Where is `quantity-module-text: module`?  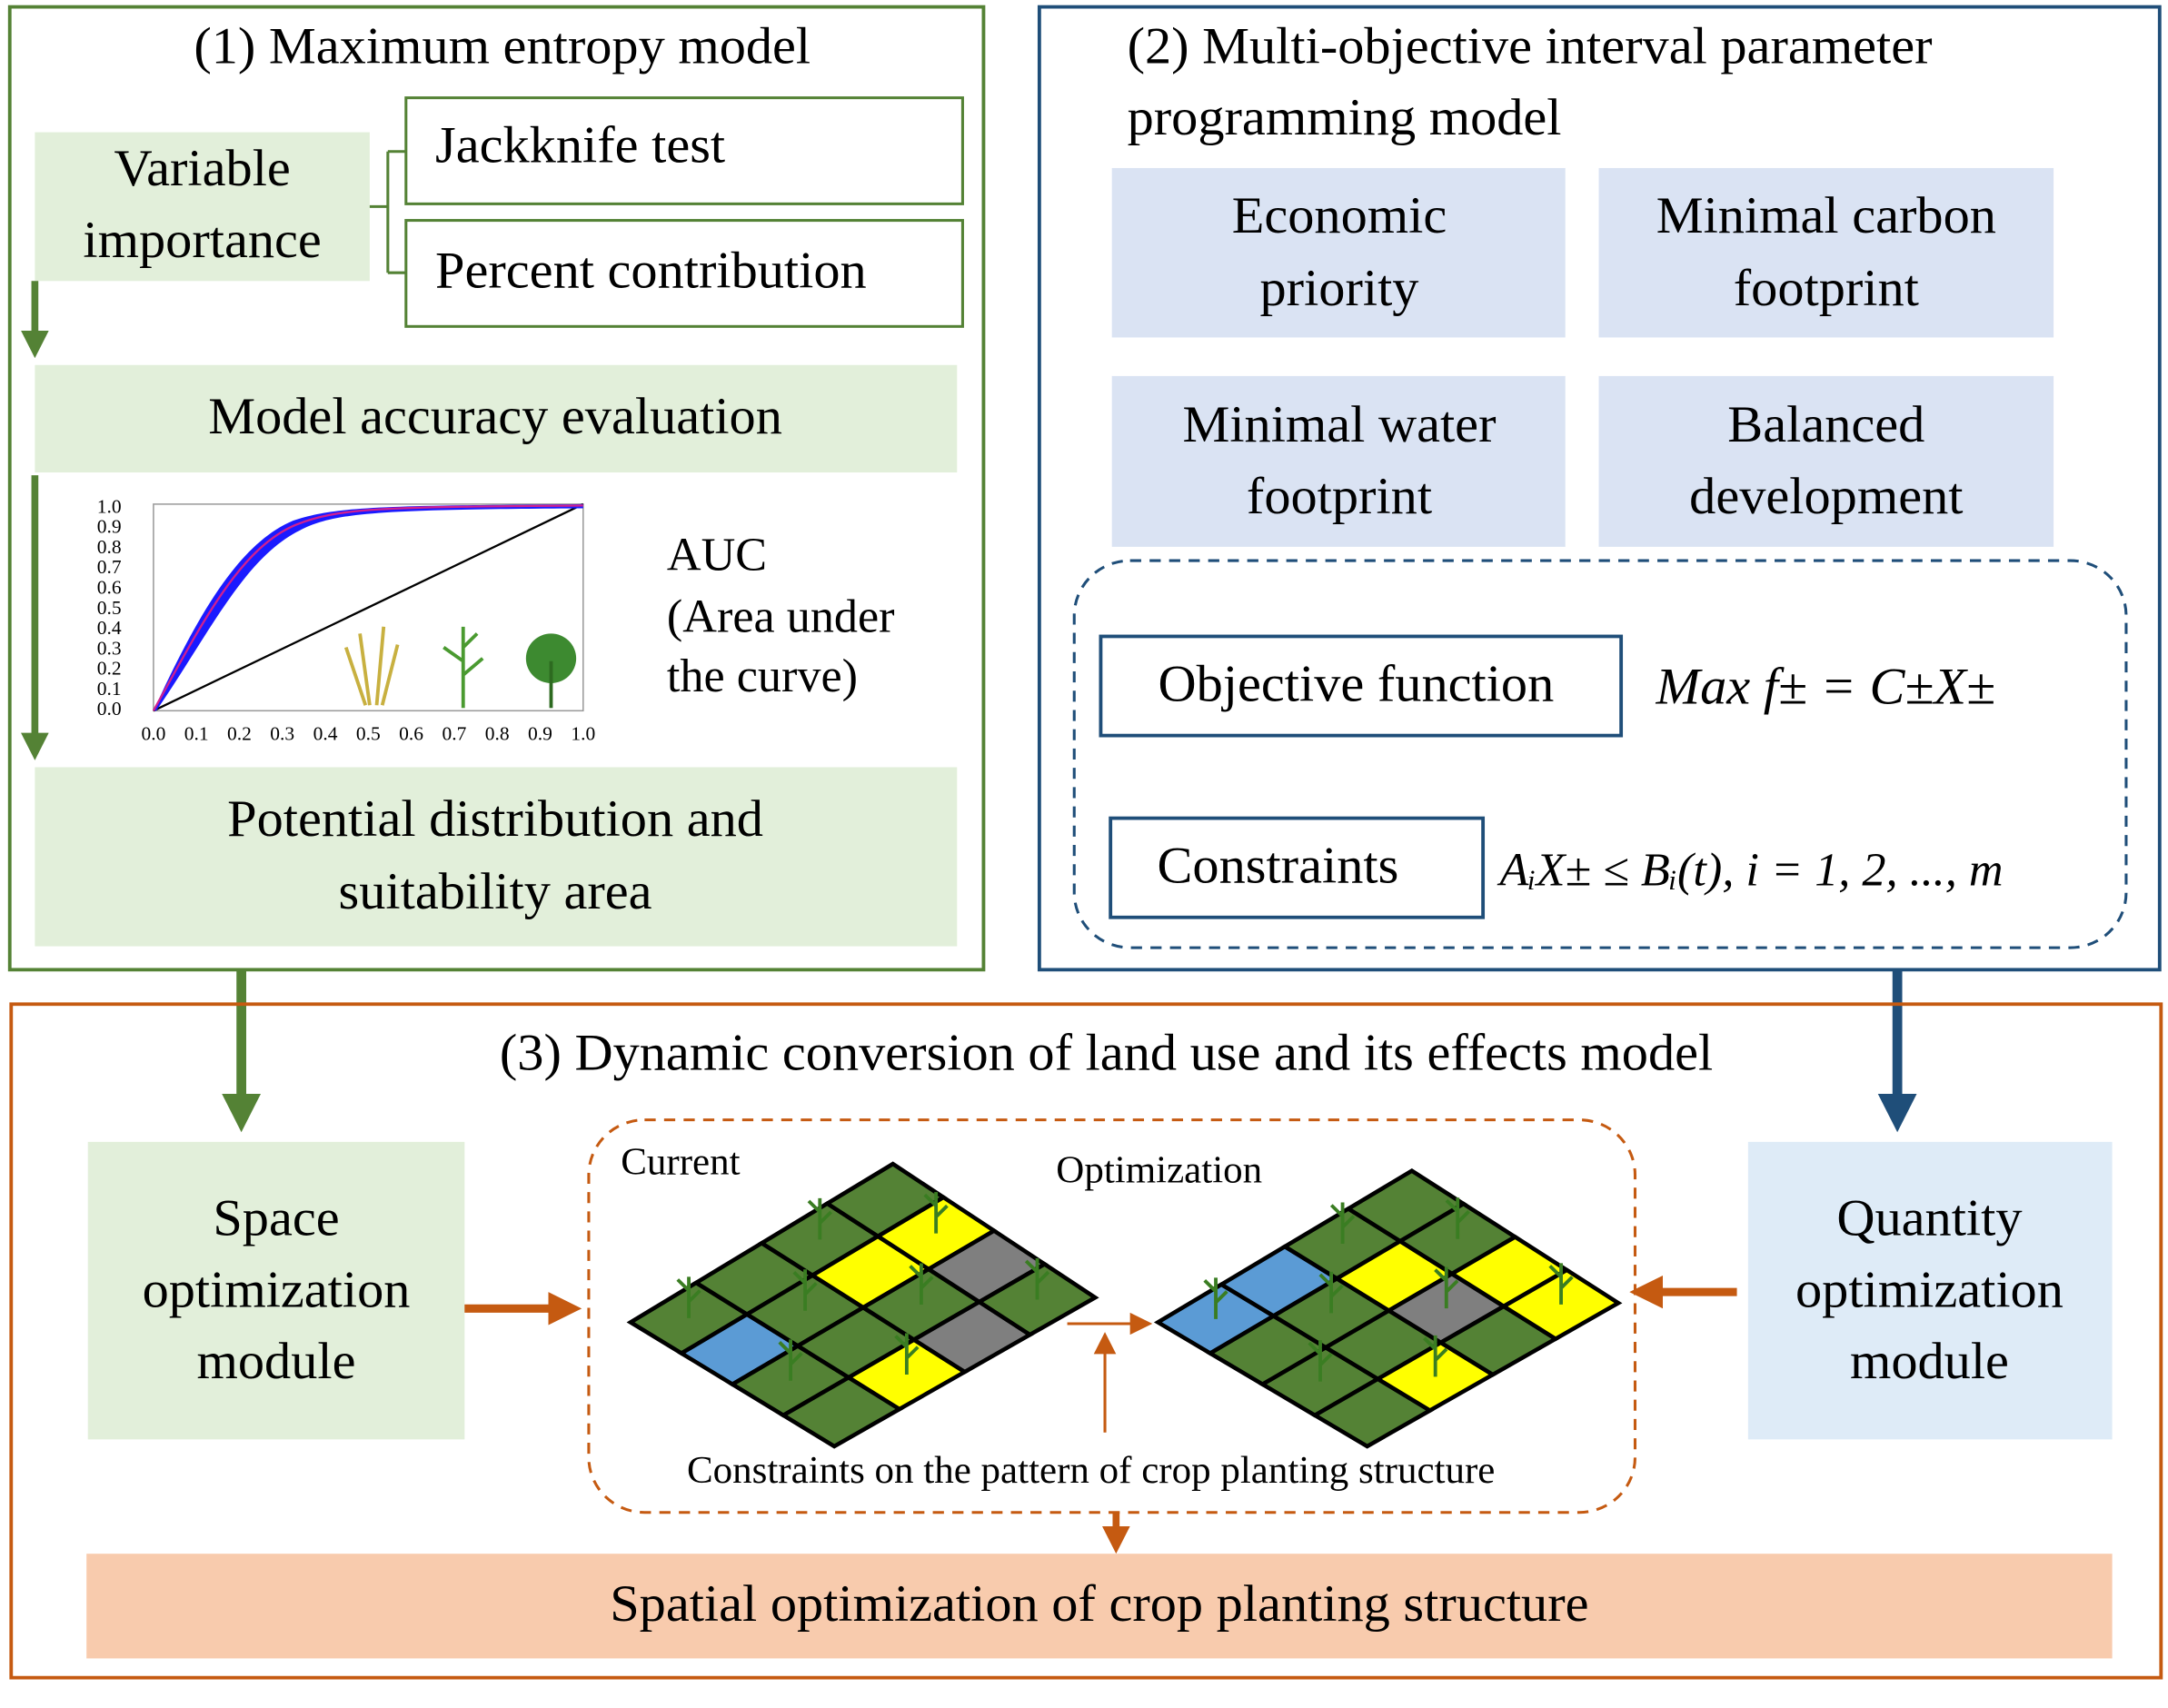 quantity-module-text: module is located at coordinates (1929, 1361).